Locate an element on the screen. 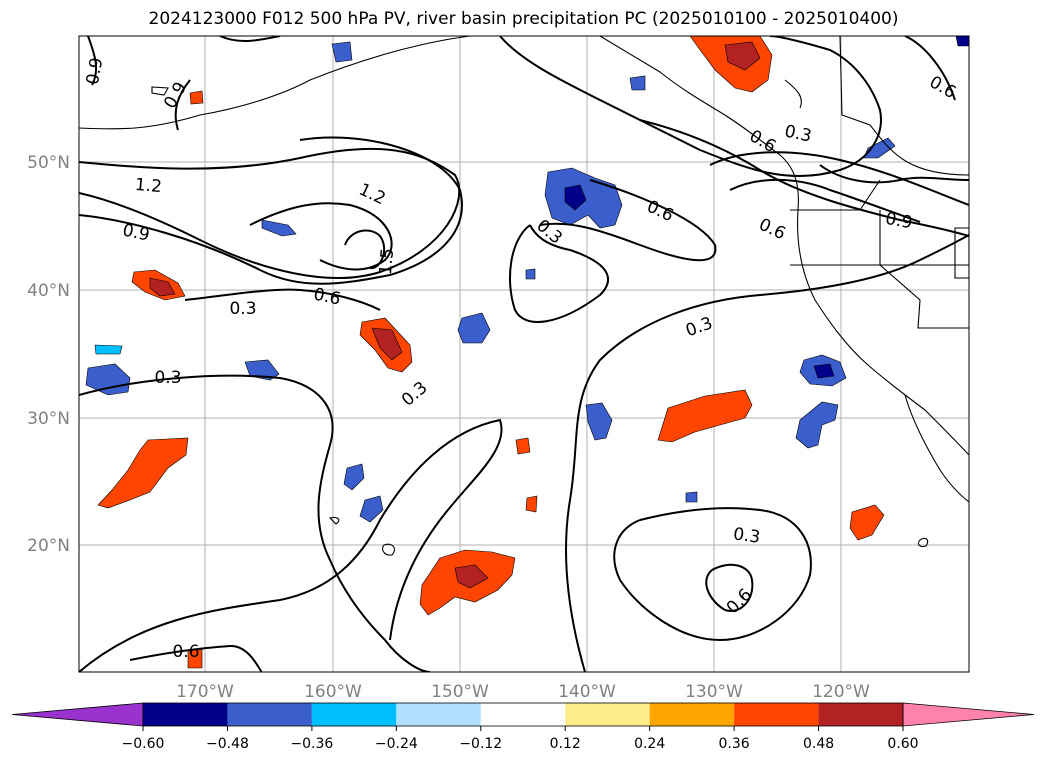 This screenshot has height=765, width=1047. colorbar-tick-label: 0.12 is located at coordinates (565, 744).